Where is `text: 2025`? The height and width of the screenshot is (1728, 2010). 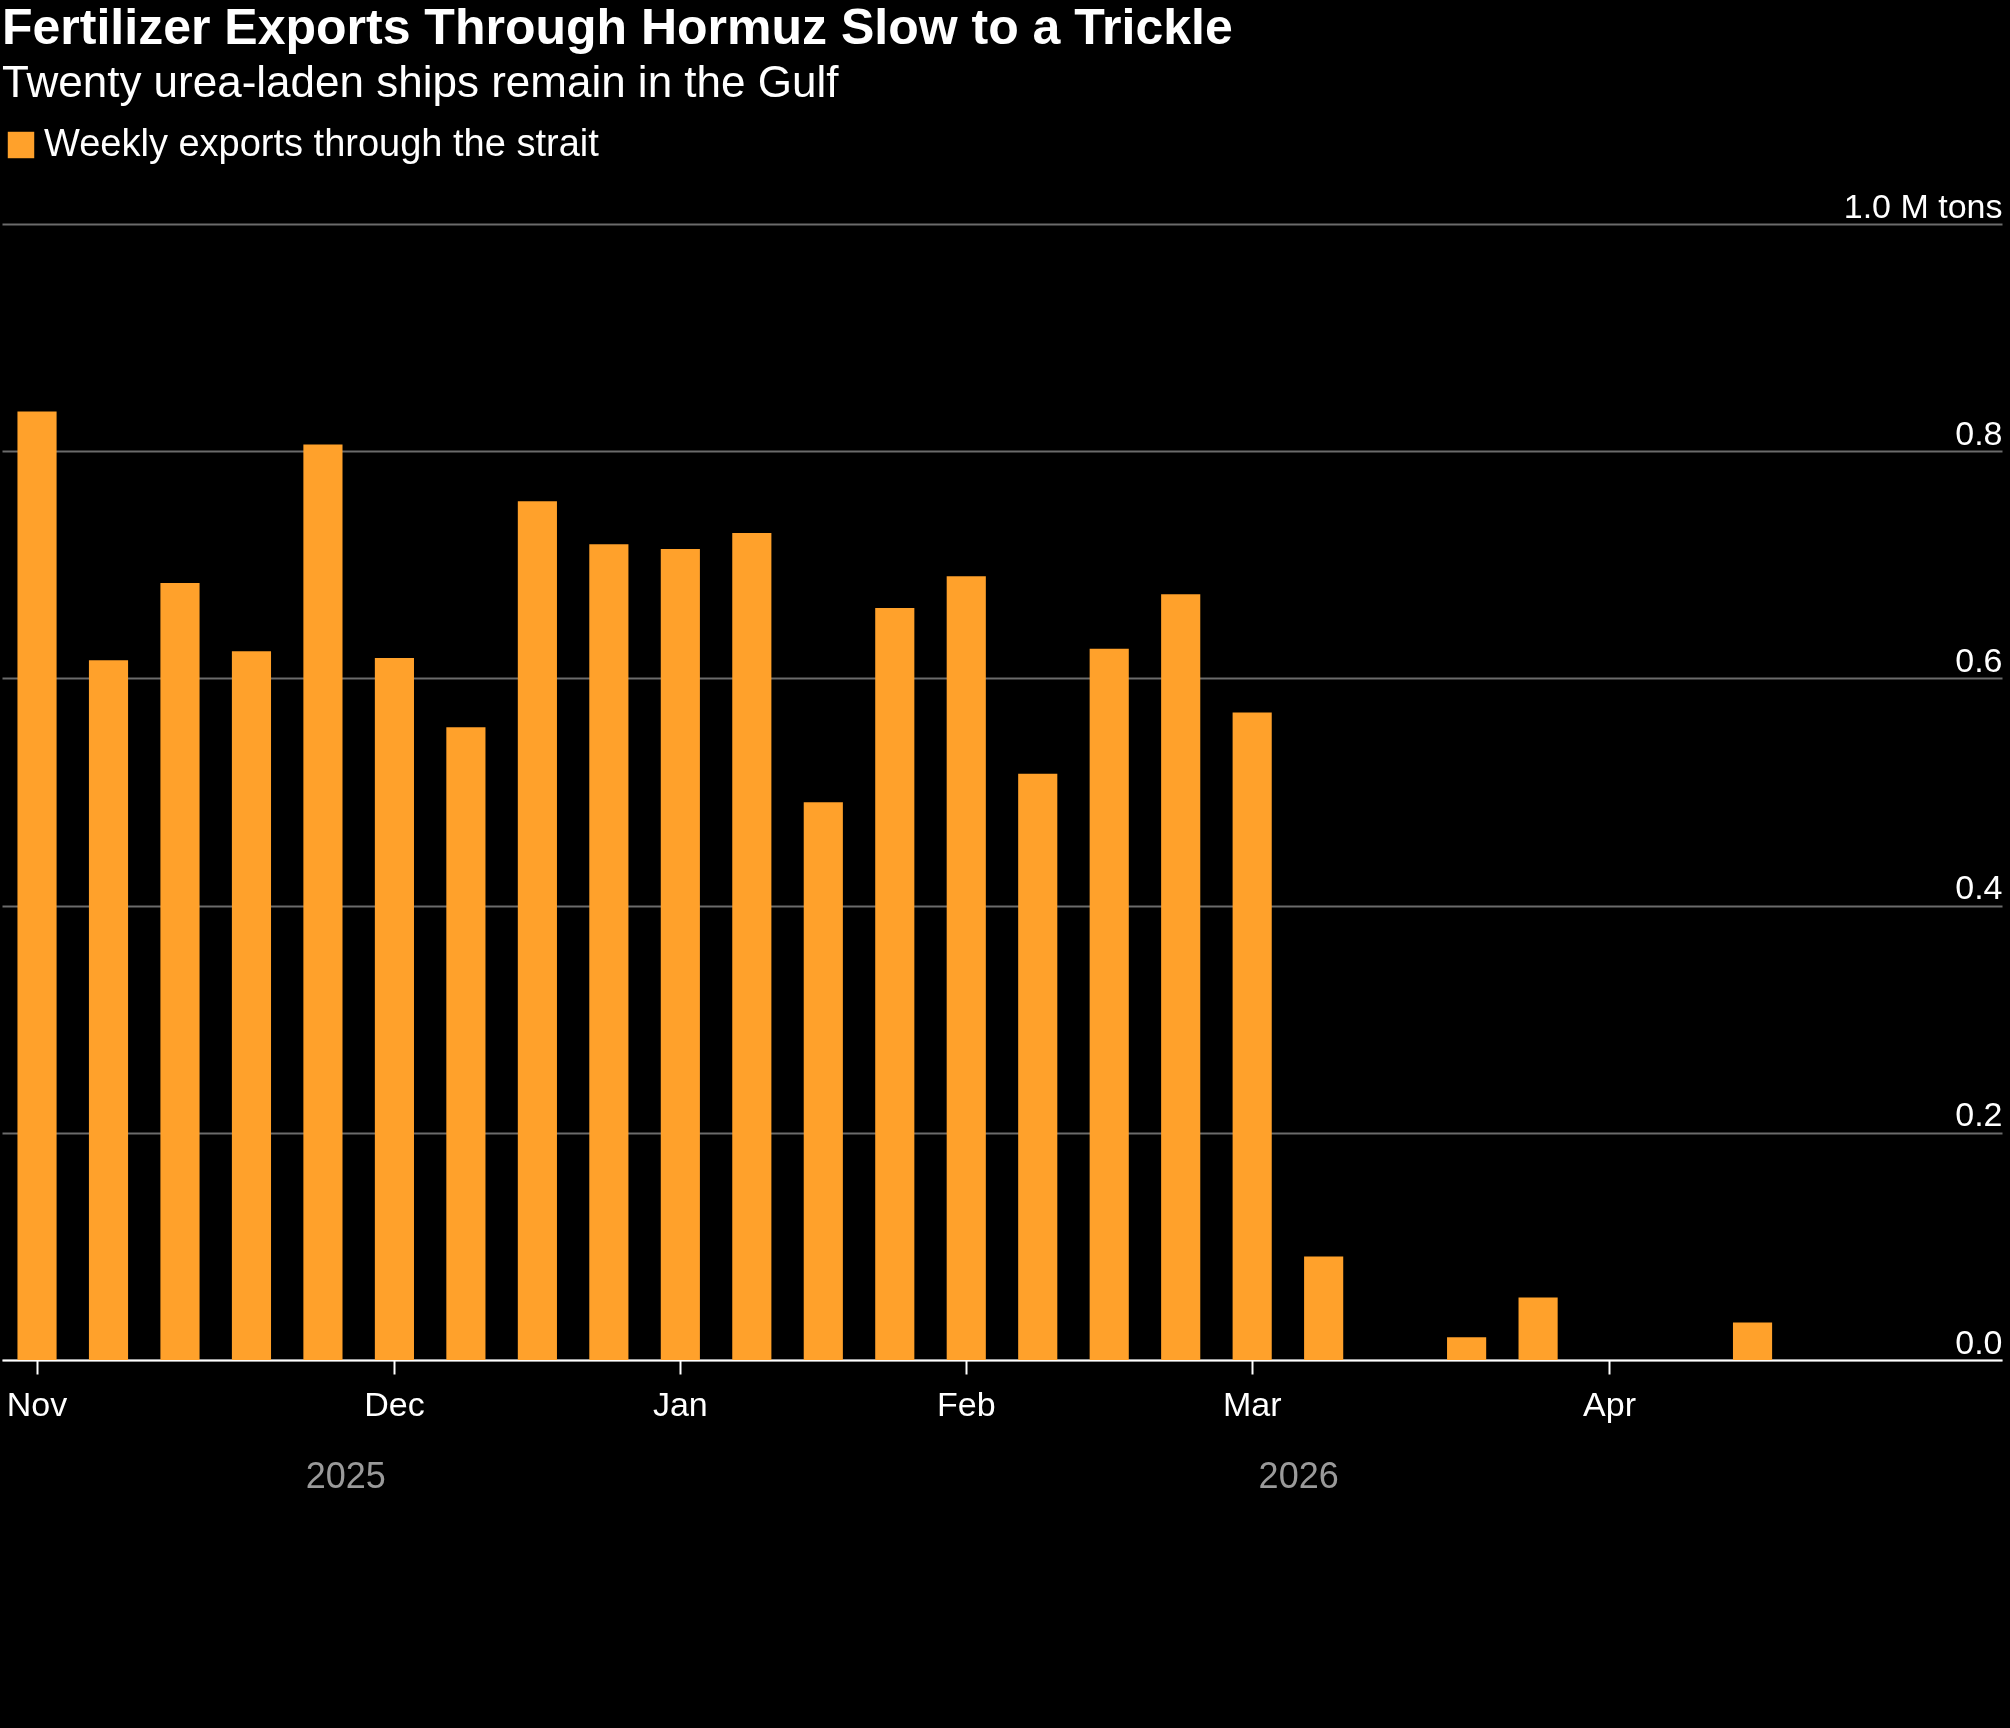 text: 2025 is located at coordinates (345, 1475).